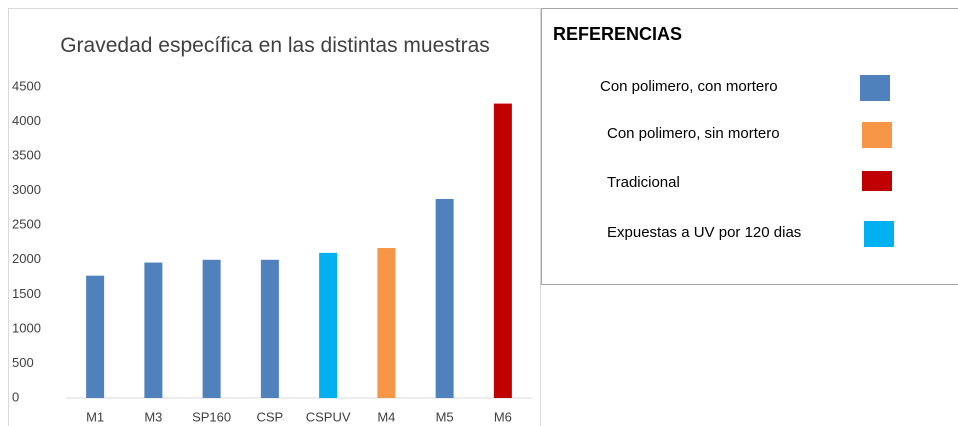  What do you see at coordinates (270, 416) in the screenshot?
I see `x-tick-label: CSP` at bounding box center [270, 416].